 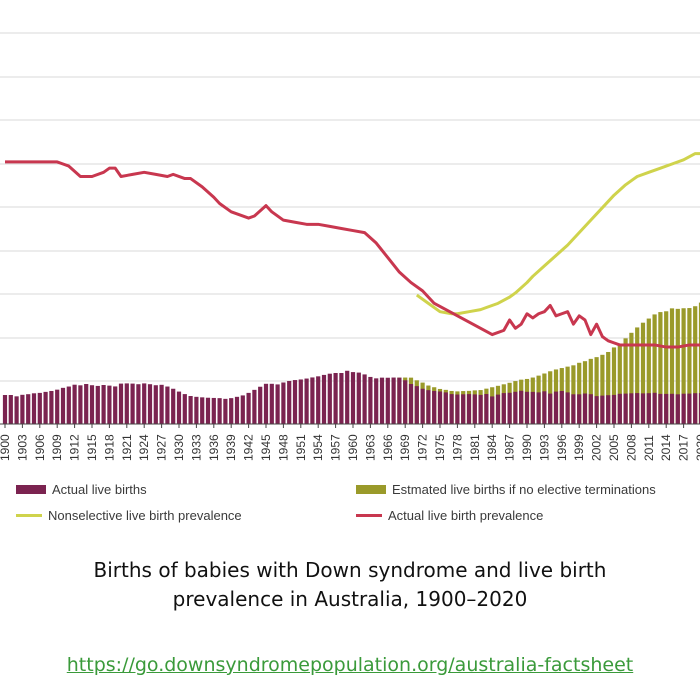 I want to click on x-tick-label: 1972, so click(x=423, y=447).